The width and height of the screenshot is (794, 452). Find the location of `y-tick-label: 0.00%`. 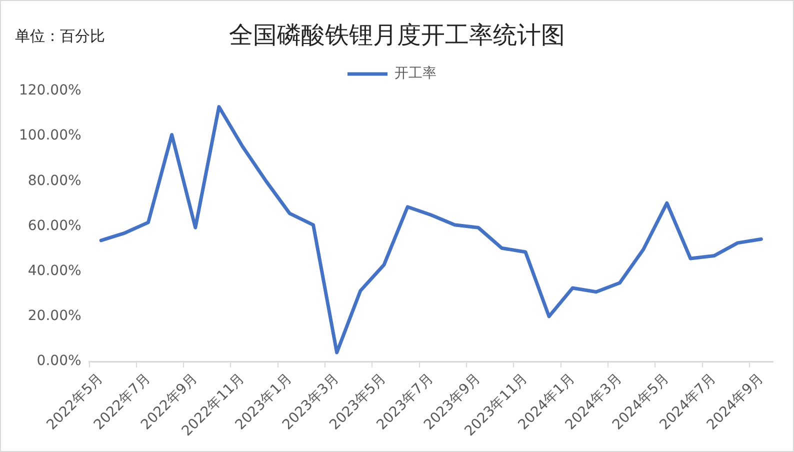

y-tick-label: 0.00% is located at coordinates (59, 361).